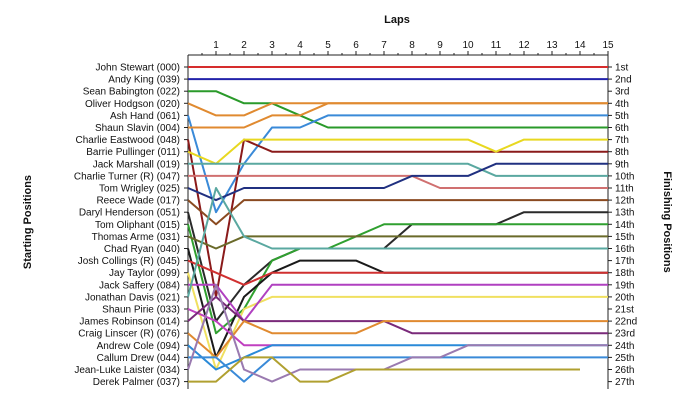  I want to click on starting-position-label: Barrie Pullinger (011), so click(133, 152).